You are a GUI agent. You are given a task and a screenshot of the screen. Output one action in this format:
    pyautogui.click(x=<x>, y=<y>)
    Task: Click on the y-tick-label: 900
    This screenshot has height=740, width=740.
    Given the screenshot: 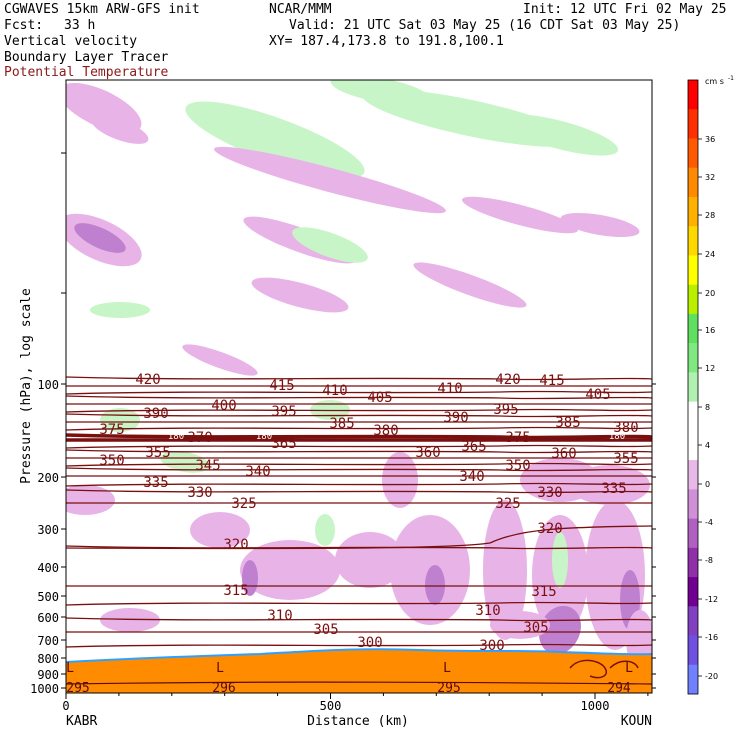 What is the action you would take?
    pyautogui.click(x=48, y=675)
    